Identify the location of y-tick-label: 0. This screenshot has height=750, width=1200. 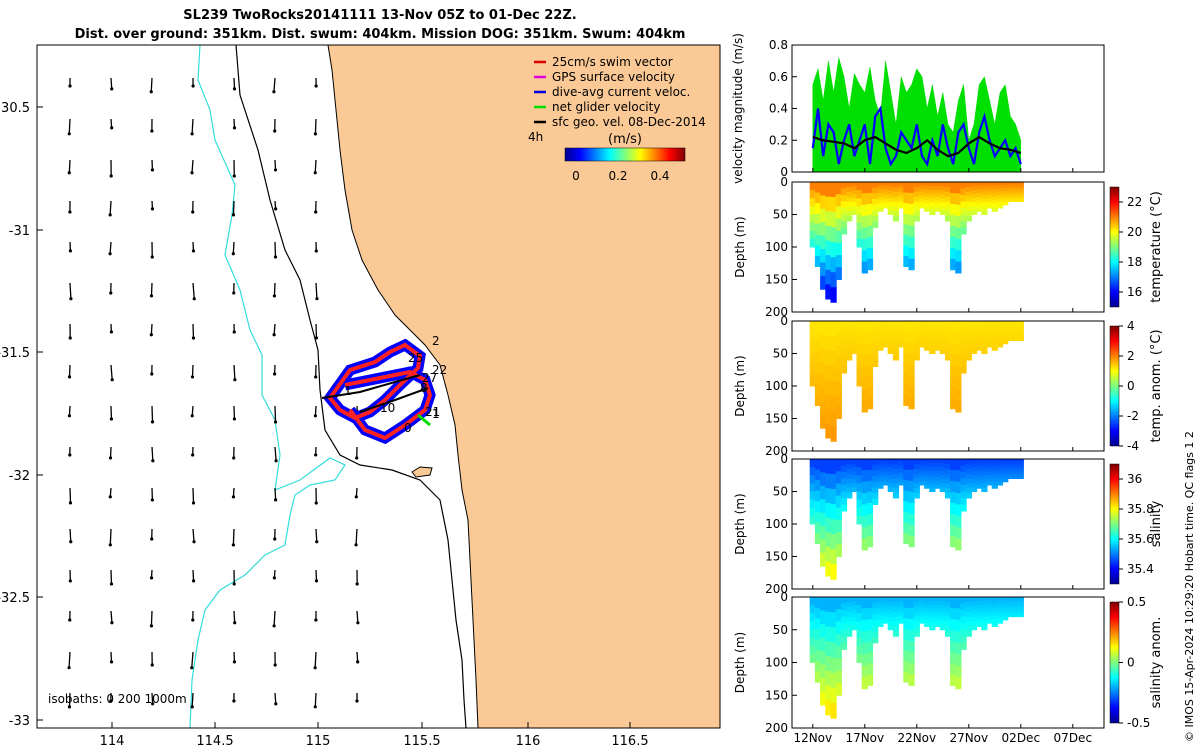
(784, 321).